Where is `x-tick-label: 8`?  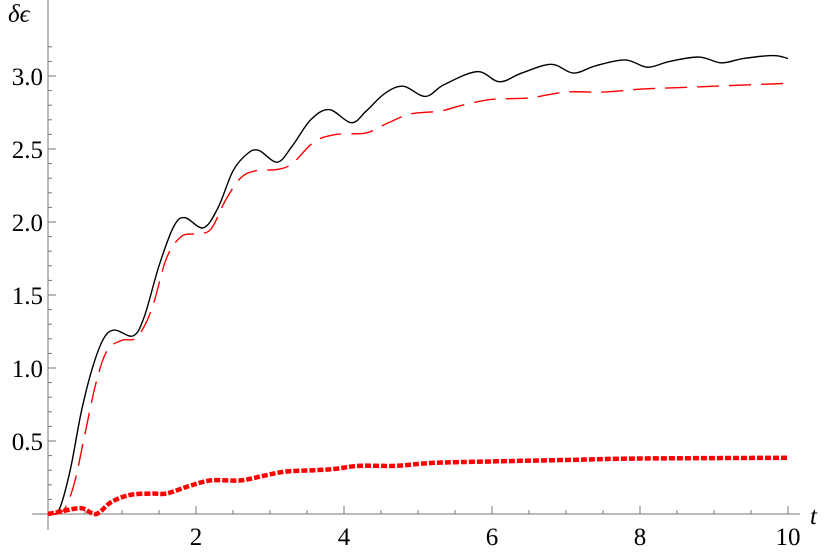
x-tick-label: 8 is located at coordinates (640, 537).